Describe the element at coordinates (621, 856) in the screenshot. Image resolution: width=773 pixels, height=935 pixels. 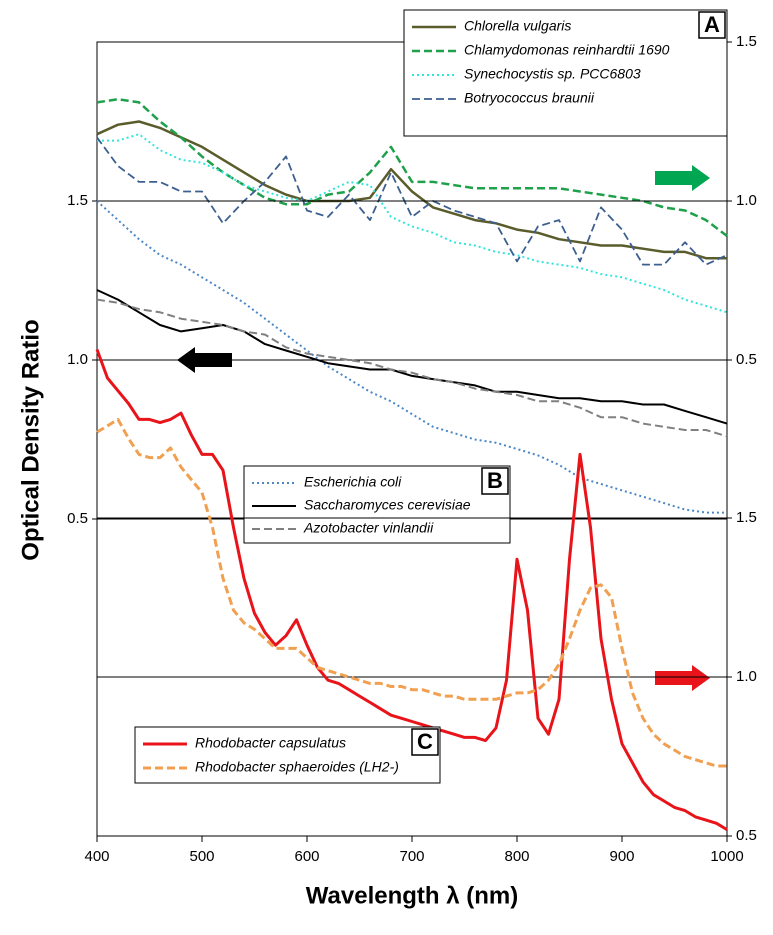
I see `x-tick-label: 900` at that location.